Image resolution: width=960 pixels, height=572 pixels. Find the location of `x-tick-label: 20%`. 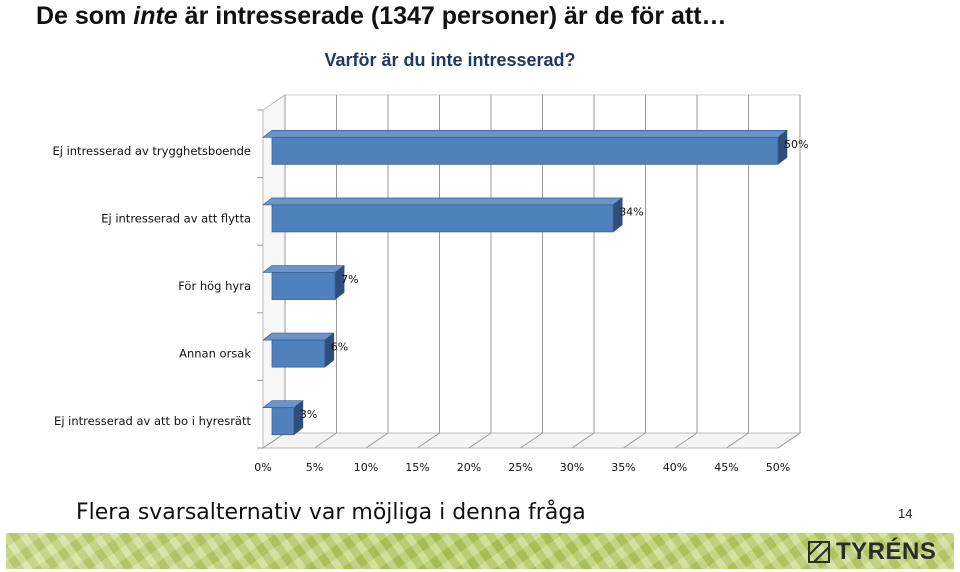

x-tick-label: 20% is located at coordinates (469, 467).